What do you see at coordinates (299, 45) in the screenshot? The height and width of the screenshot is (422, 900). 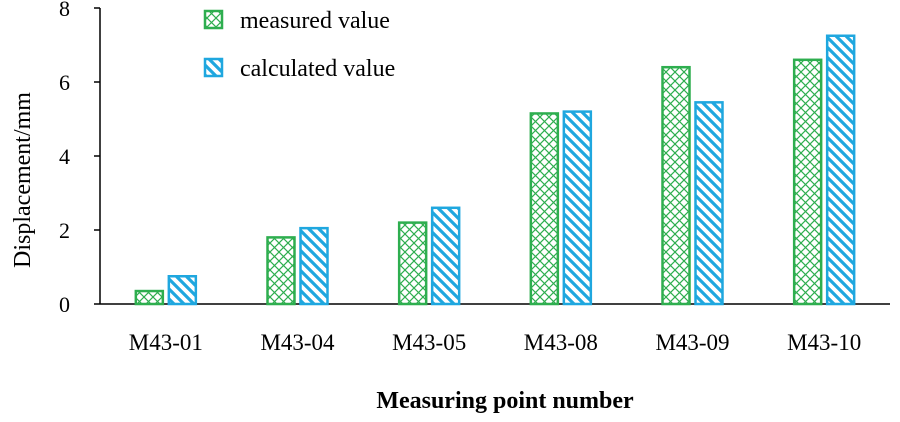 I see `legend: measured value calculated value` at bounding box center [299, 45].